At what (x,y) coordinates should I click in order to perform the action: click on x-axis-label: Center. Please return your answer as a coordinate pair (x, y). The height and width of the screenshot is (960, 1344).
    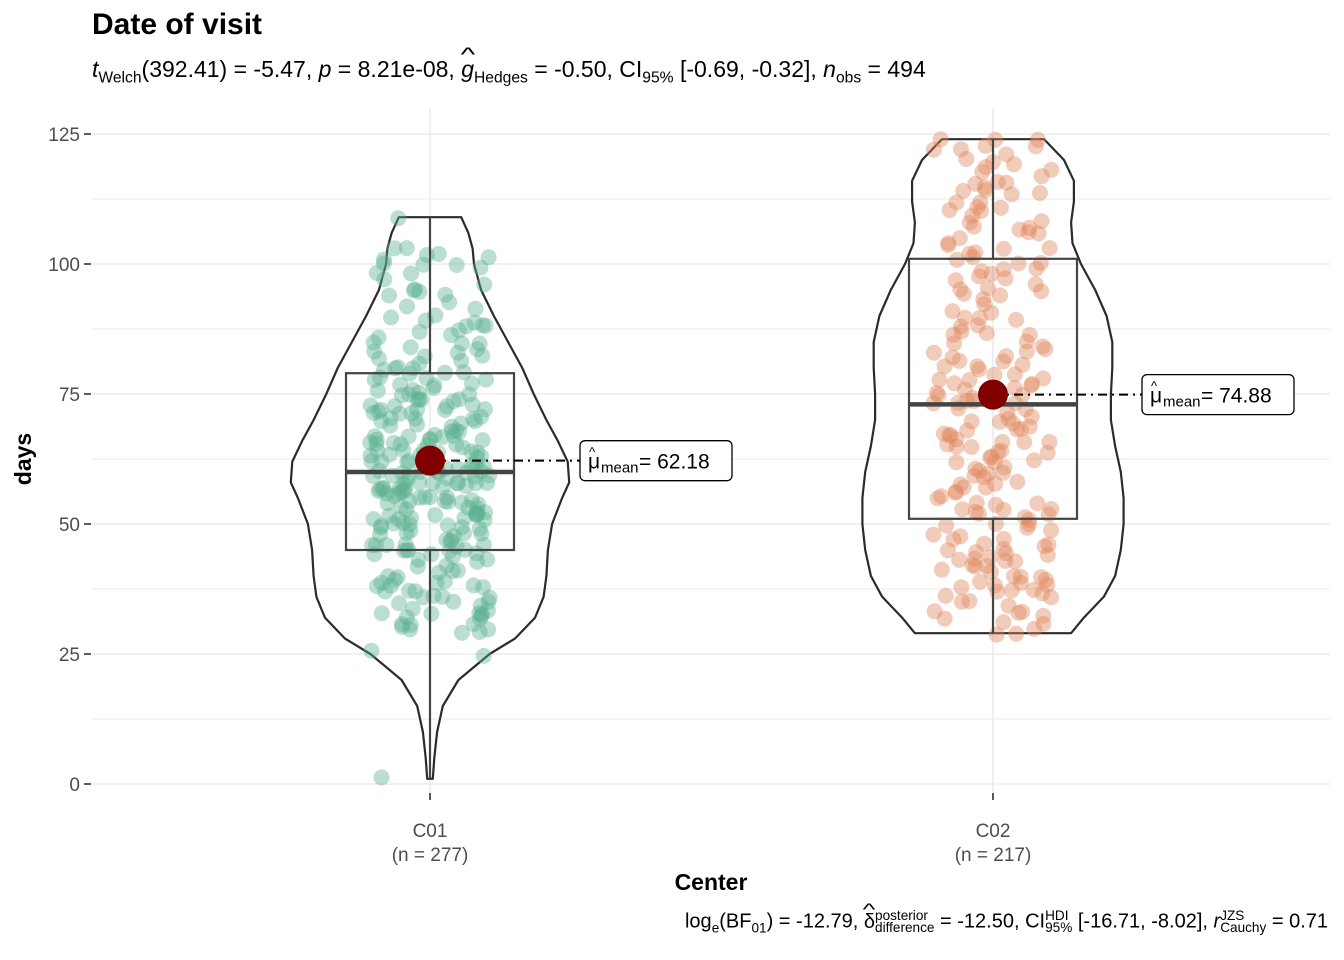
    Looking at the image, I should click on (711, 882).